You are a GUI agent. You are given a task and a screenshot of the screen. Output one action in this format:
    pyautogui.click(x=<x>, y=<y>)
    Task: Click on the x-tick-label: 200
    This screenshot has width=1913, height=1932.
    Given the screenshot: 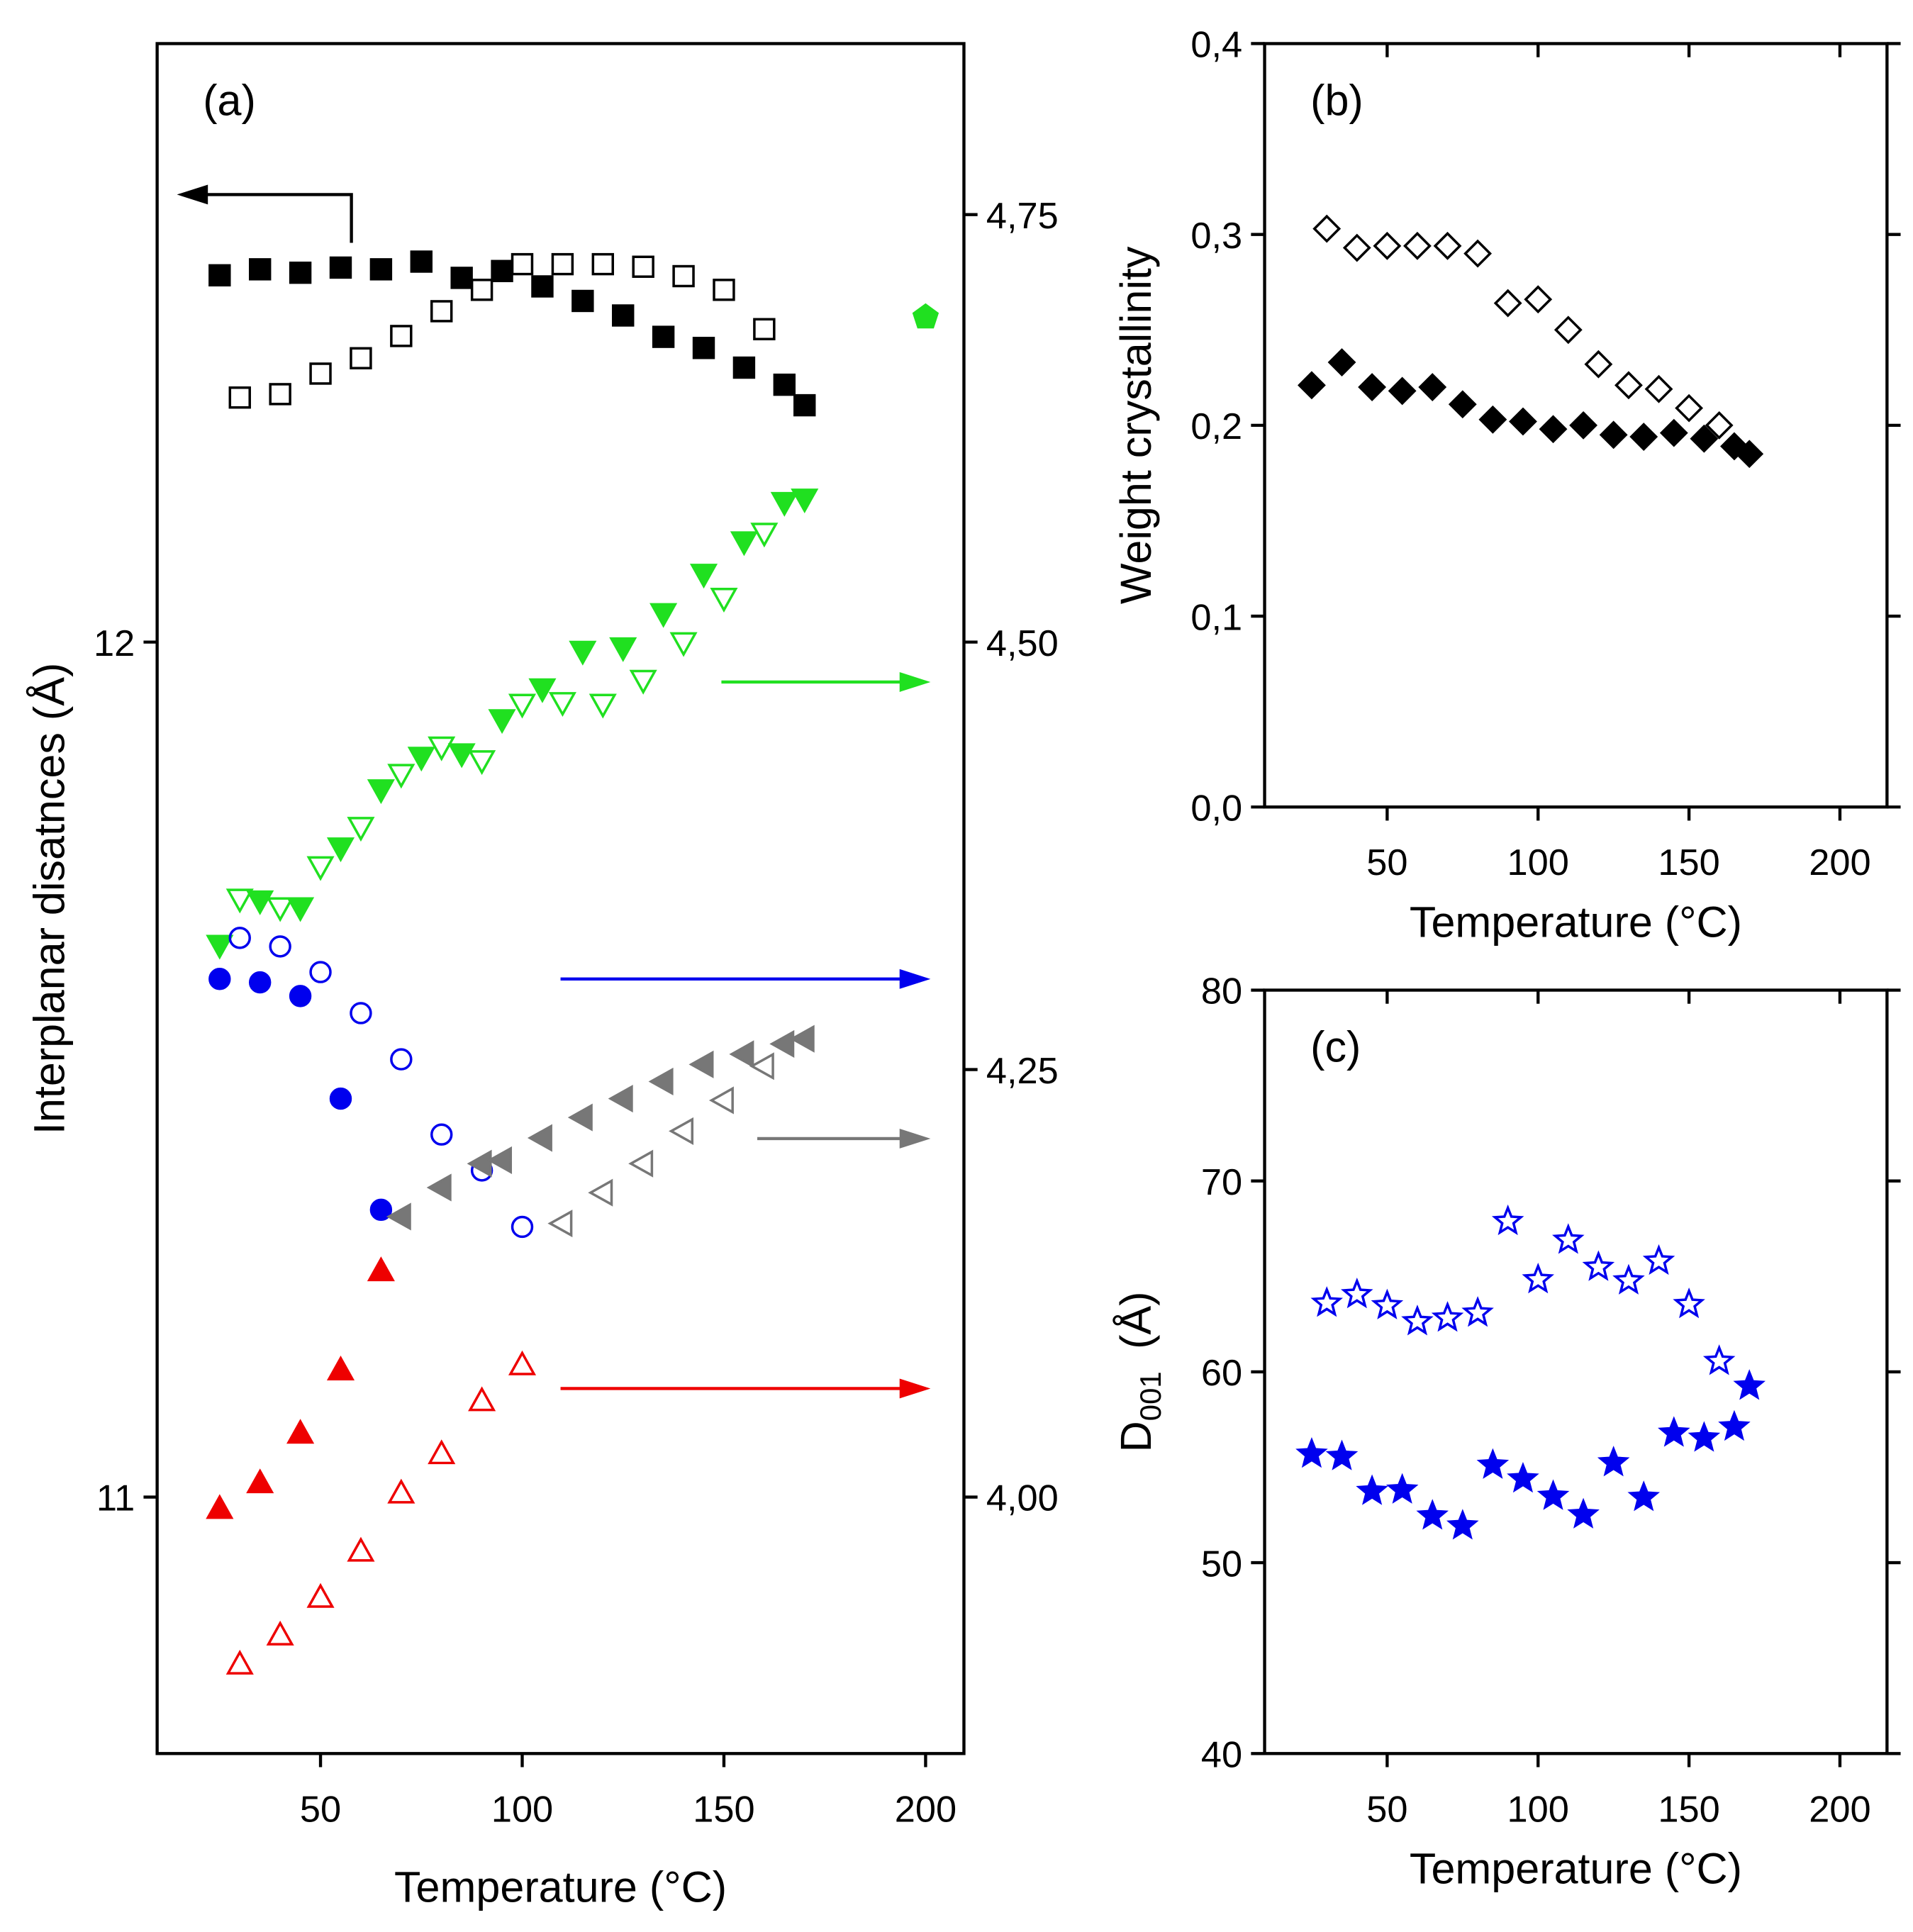 What is the action you would take?
    pyautogui.click(x=925, y=1809)
    